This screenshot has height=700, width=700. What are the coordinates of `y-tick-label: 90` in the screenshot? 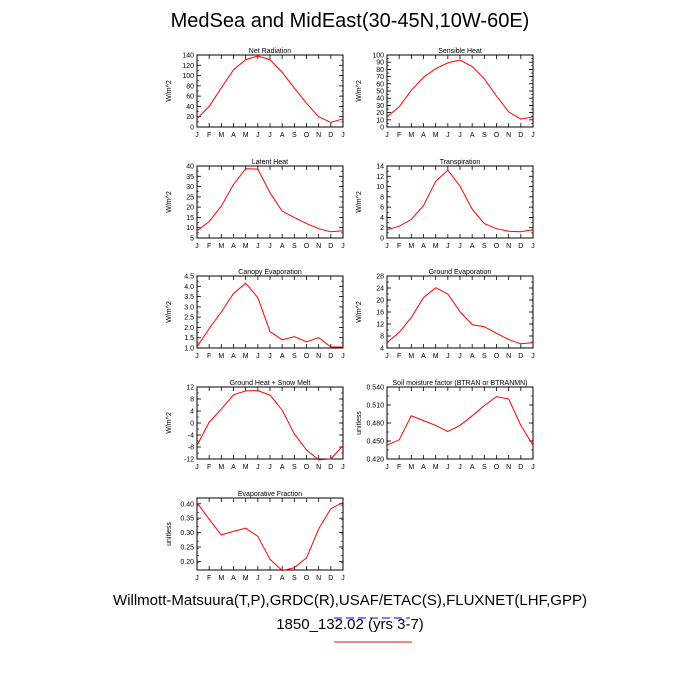 It's located at (380, 63).